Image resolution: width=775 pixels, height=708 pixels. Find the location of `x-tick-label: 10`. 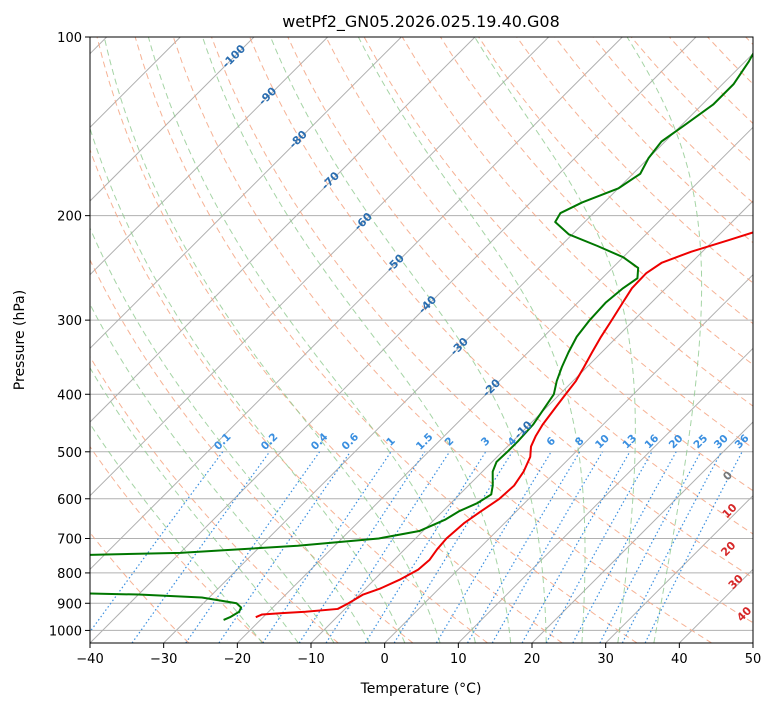

x-tick-label: 10 is located at coordinates (458, 659).